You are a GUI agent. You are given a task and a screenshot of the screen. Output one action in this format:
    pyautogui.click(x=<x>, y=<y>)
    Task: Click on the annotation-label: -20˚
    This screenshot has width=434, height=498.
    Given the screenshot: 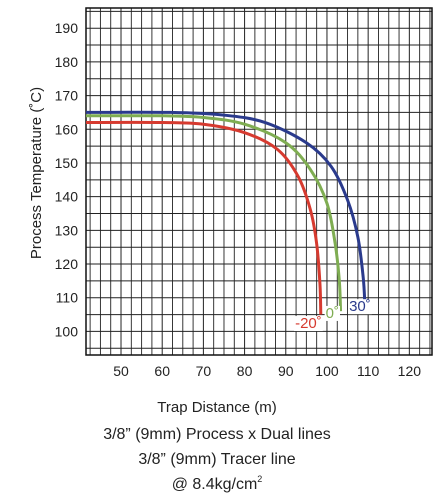 What is the action you would take?
    pyautogui.click(x=308, y=323)
    